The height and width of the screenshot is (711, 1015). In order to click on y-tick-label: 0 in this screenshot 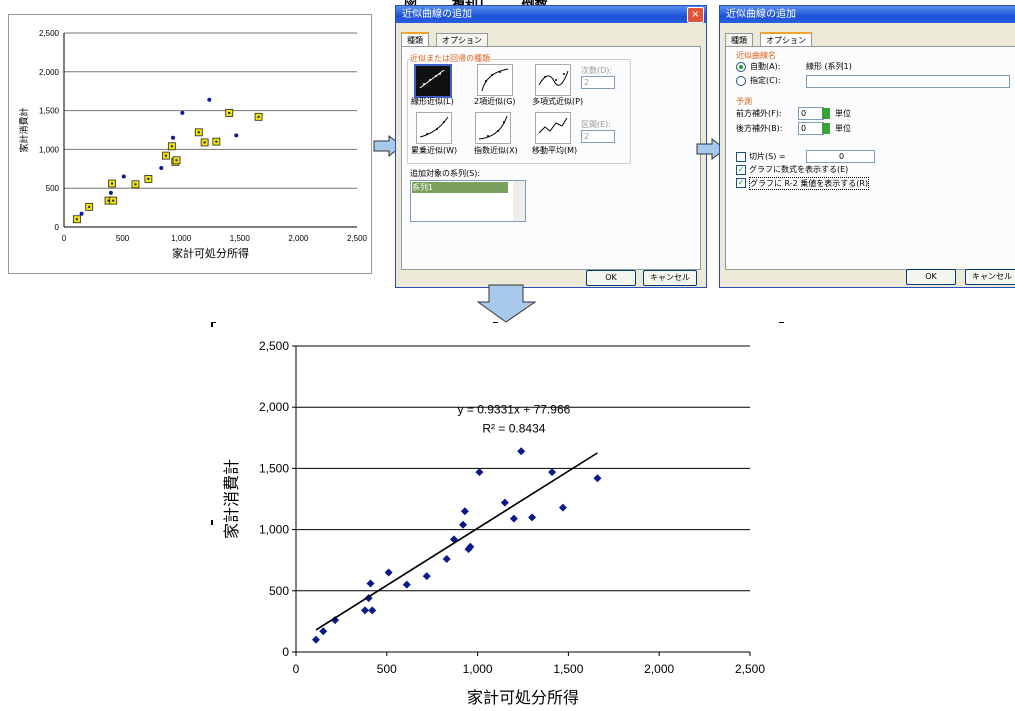, I will do `click(285, 652)`.